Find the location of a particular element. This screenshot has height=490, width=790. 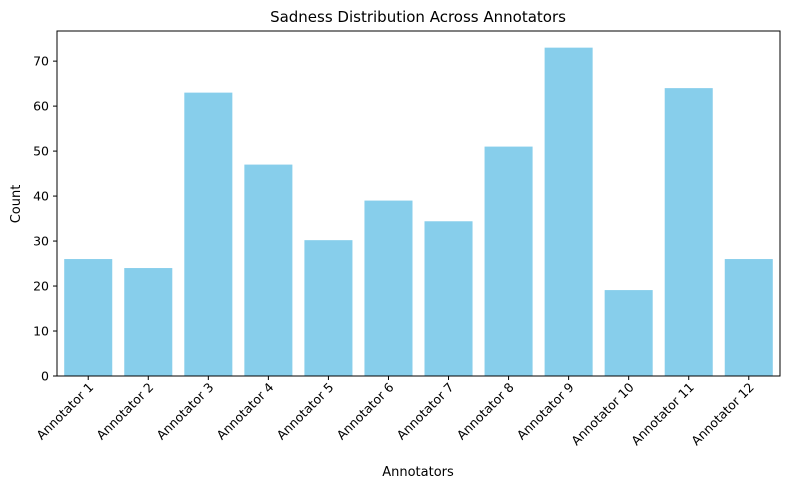

x-tick-label: Annotator 1 is located at coordinates (64, 411).